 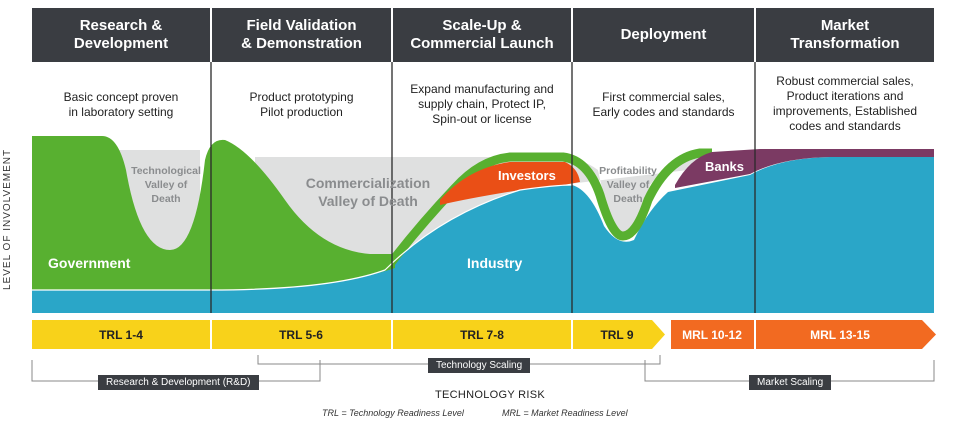 I want to click on trl-1-4-bar, so click(x=121, y=334).